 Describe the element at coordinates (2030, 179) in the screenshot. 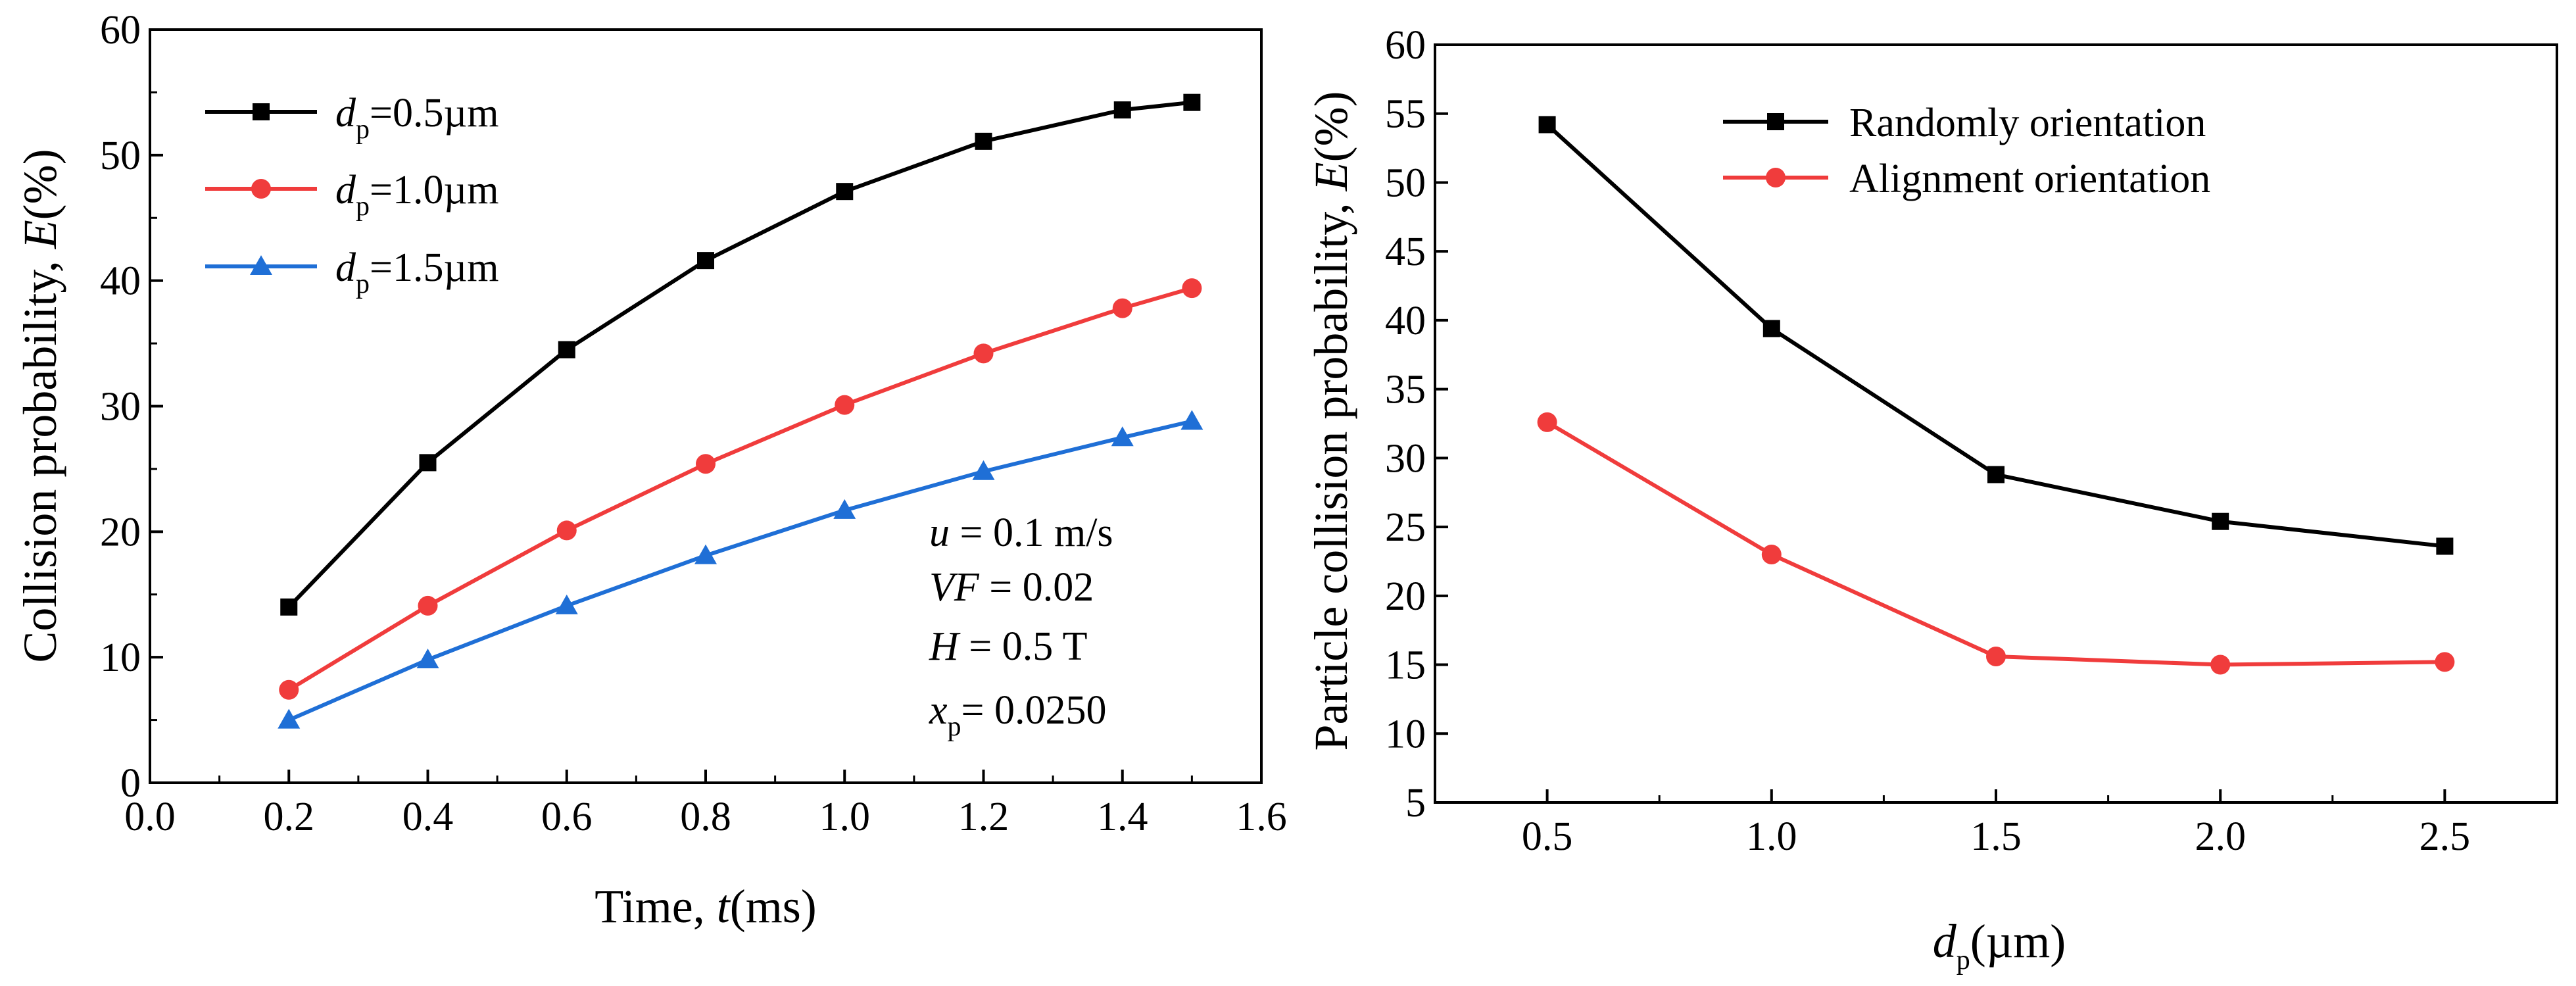

I see `legend-label-2: Alignment orientation` at that location.